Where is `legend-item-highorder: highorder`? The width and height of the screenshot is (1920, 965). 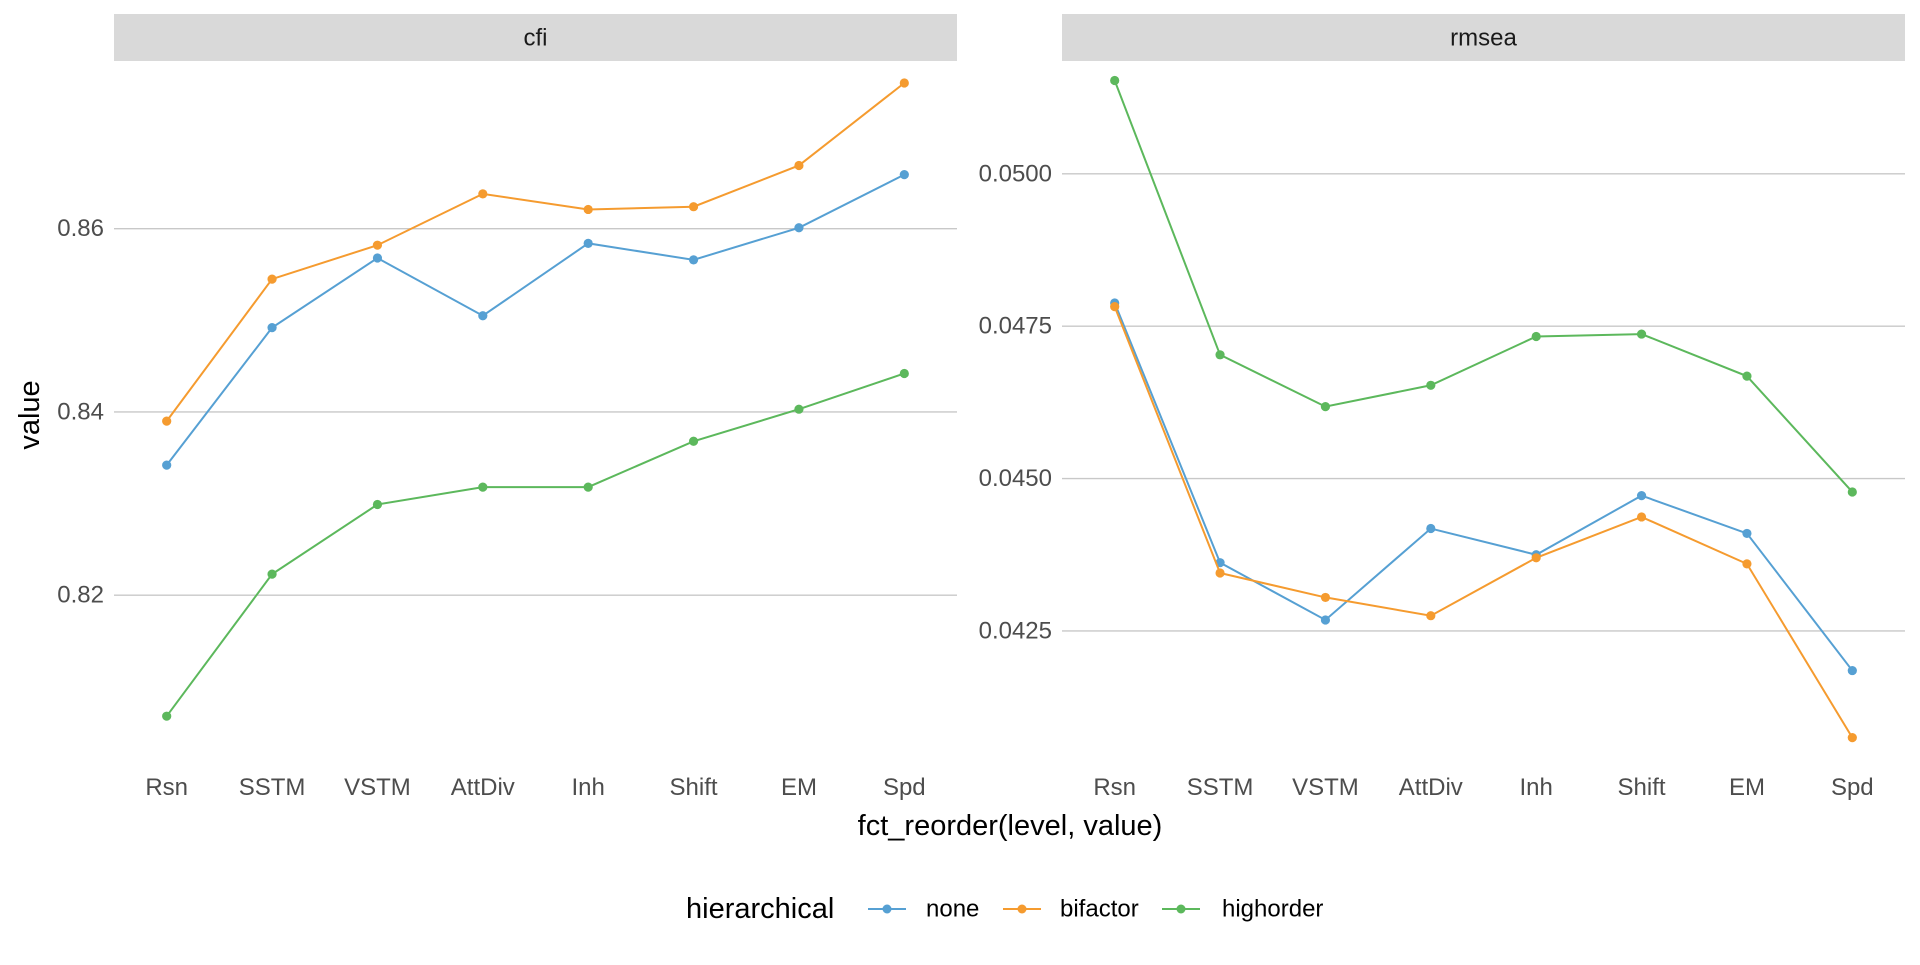
legend-item-highorder: highorder is located at coordinates (1242, 909).